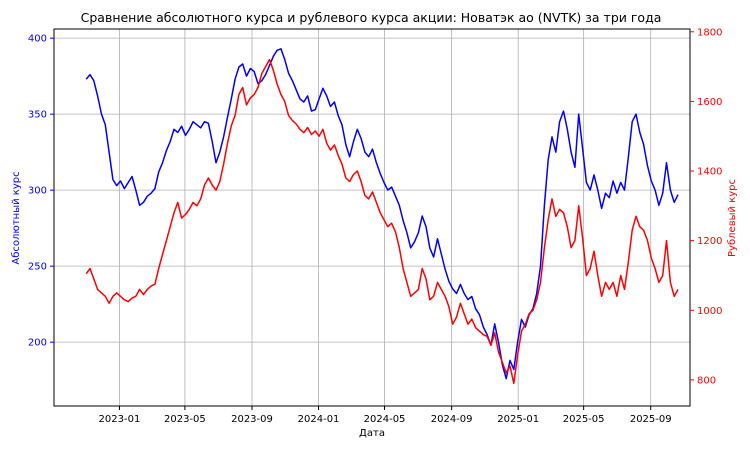  Describe the element at coordinates (16, 217) in the screenshot. I see `y-axis-left-label: Абсолютный курс` at that location.